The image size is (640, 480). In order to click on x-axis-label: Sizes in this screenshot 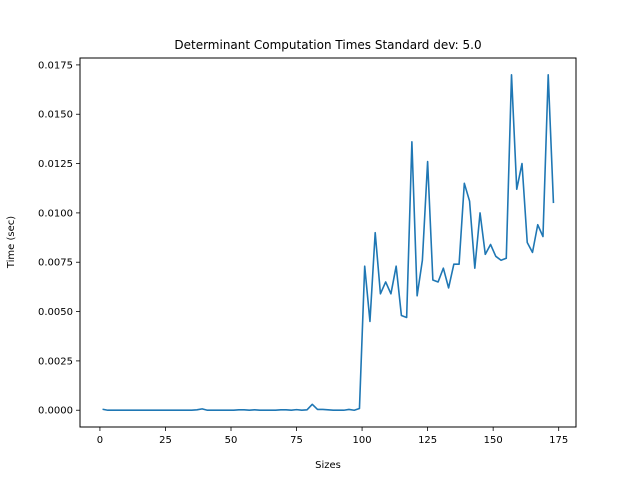, I will do `click(328, 465)`.